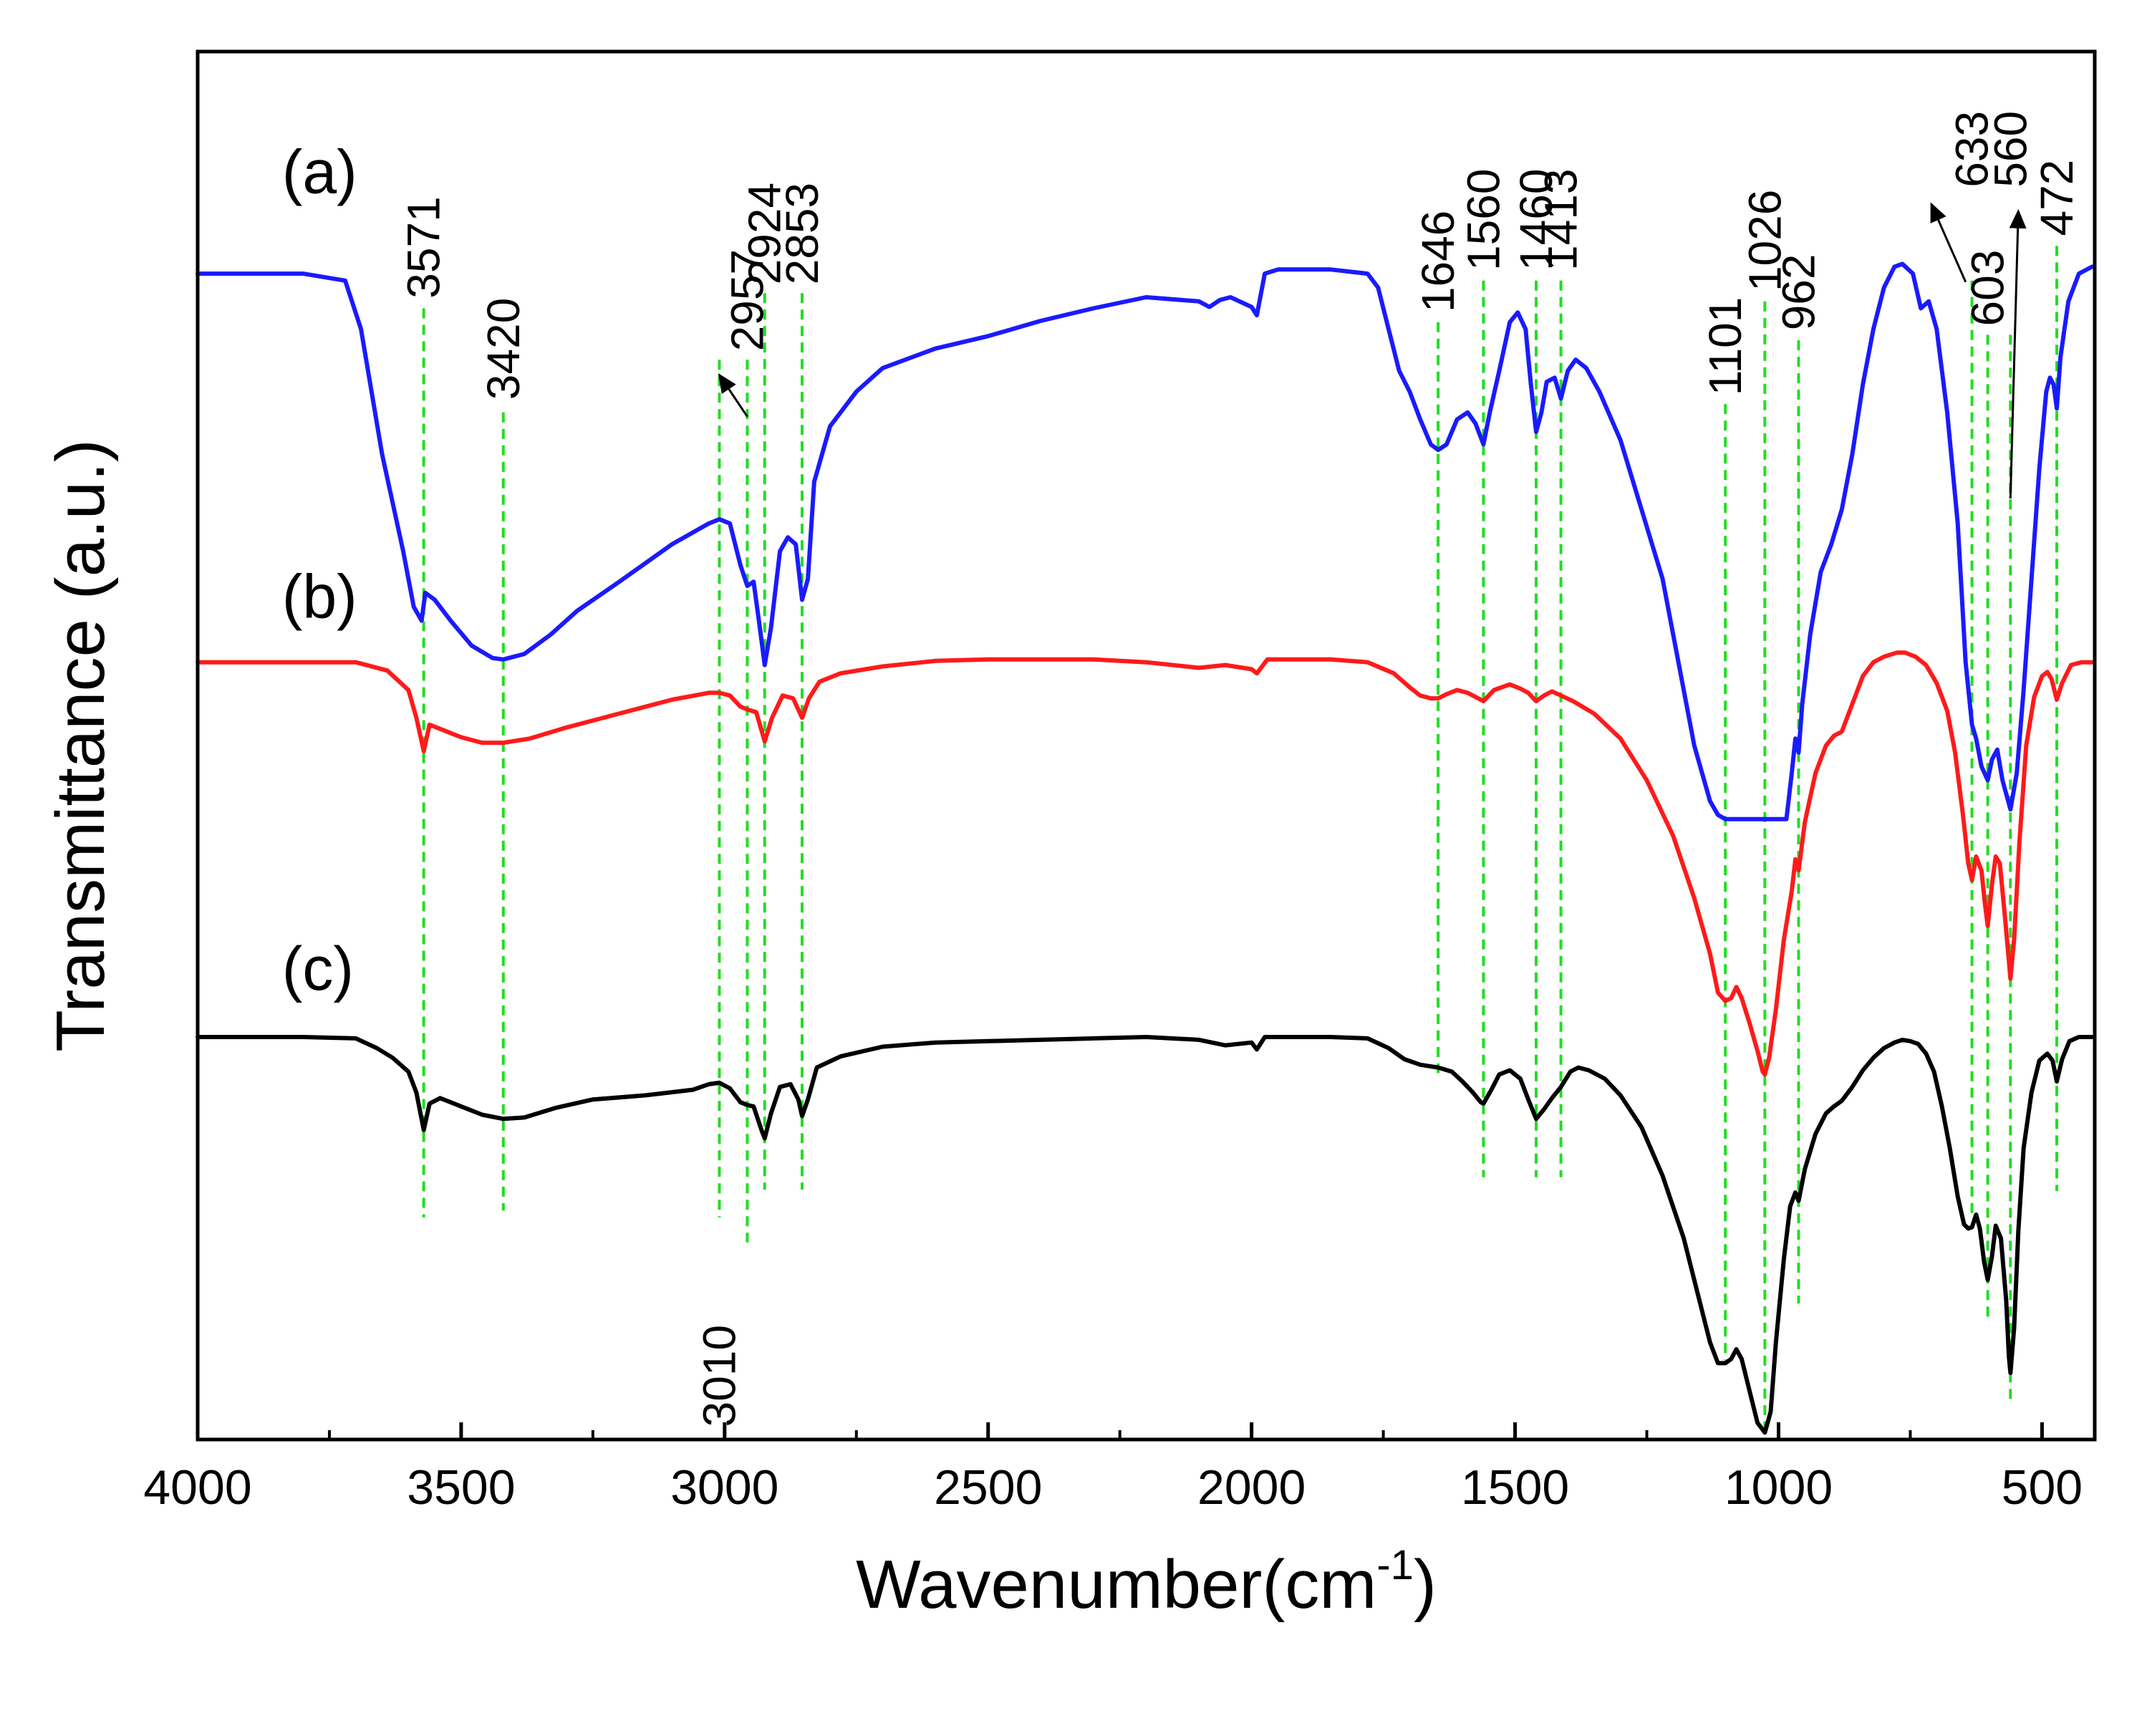 The height and width of the screenshot is (1736, 2142). Describe the element at coordinates (765, 233) in the screenshot. I see `peak-label-2924: 2924` at that location.